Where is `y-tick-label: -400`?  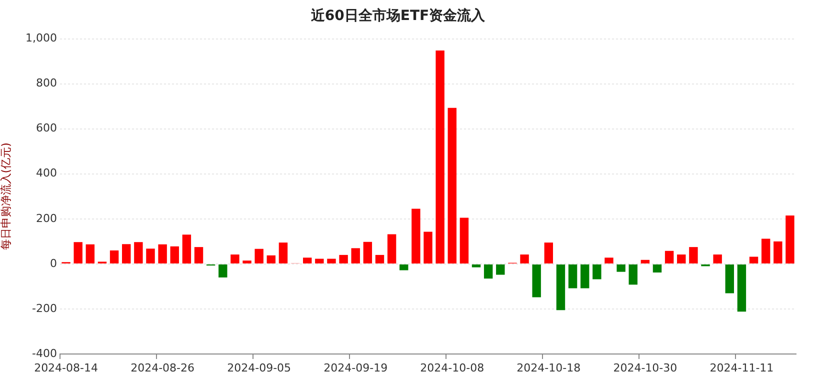 y-tick-label: -400 is located at coordinates (44, 353).